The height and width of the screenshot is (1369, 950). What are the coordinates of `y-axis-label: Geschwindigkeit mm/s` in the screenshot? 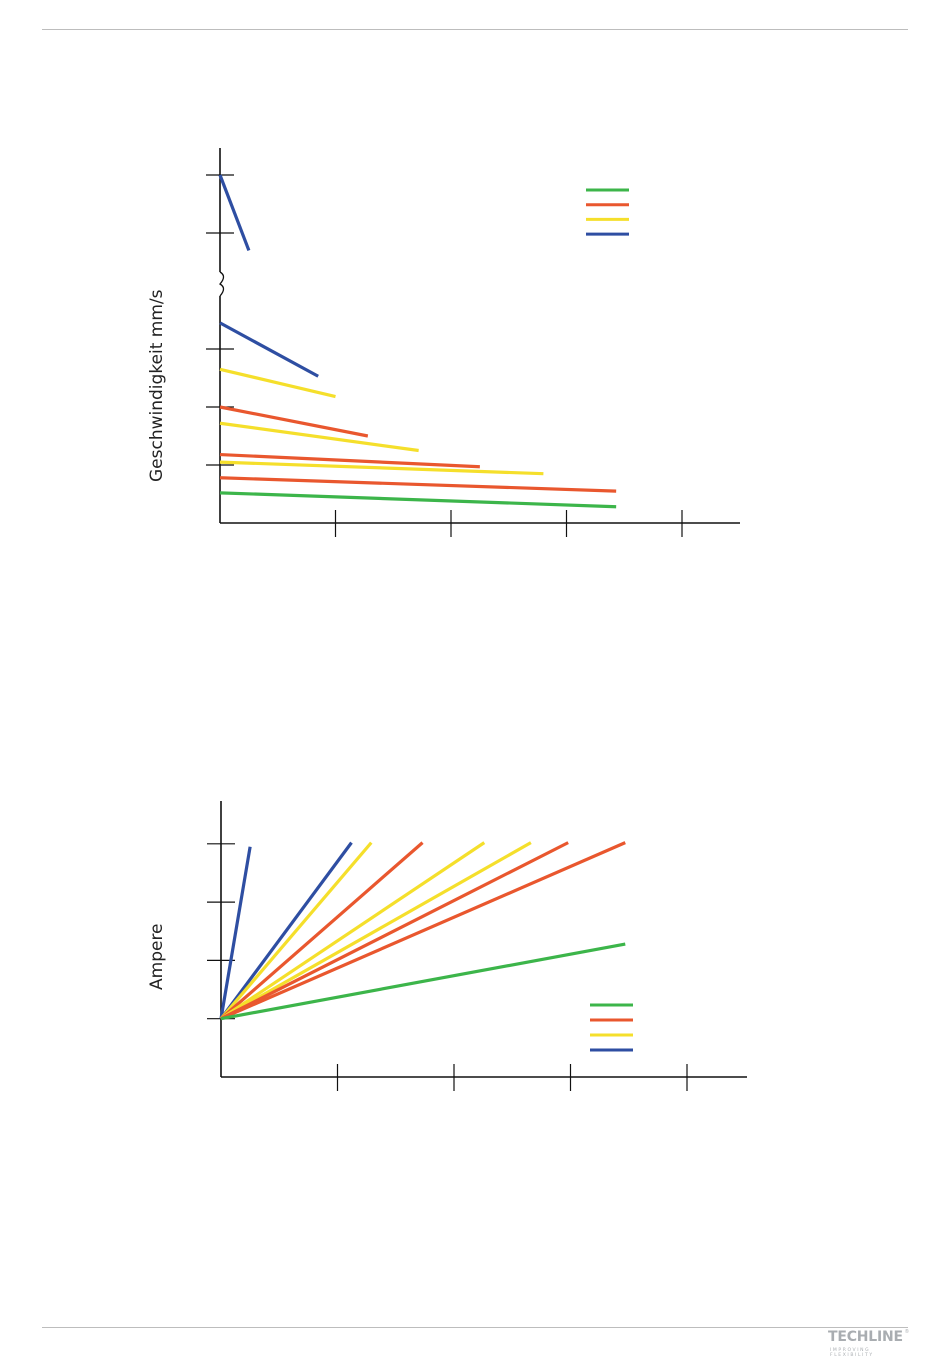 It's located at (157, 385).